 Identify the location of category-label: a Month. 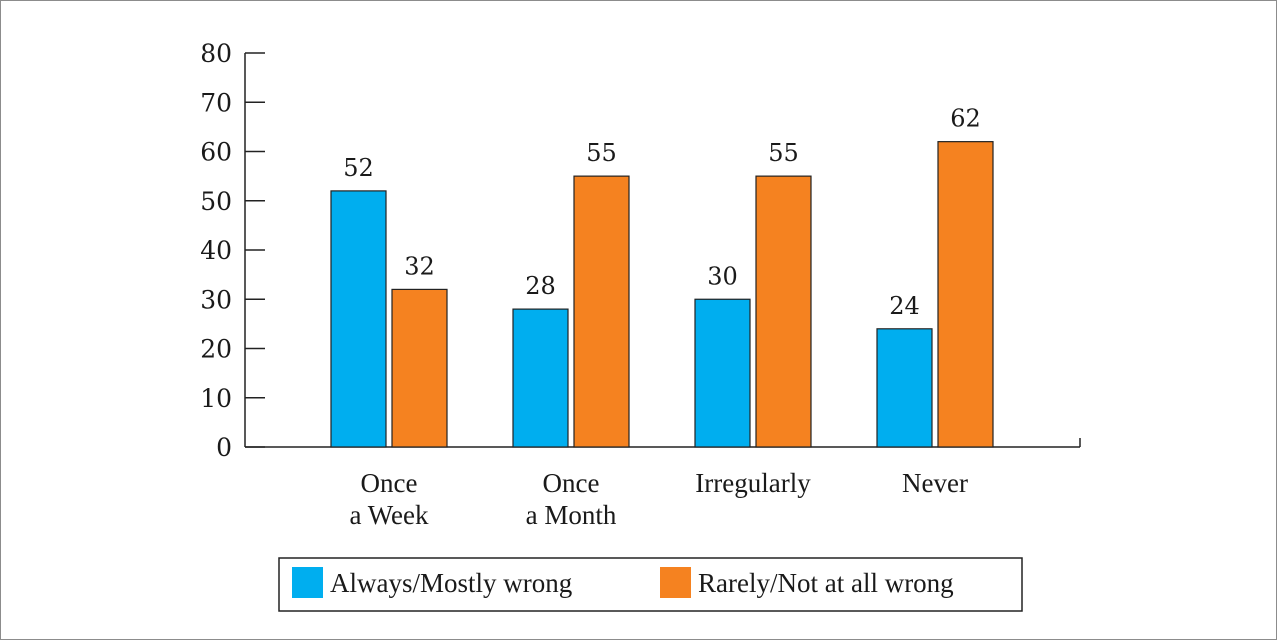
(571, 515).